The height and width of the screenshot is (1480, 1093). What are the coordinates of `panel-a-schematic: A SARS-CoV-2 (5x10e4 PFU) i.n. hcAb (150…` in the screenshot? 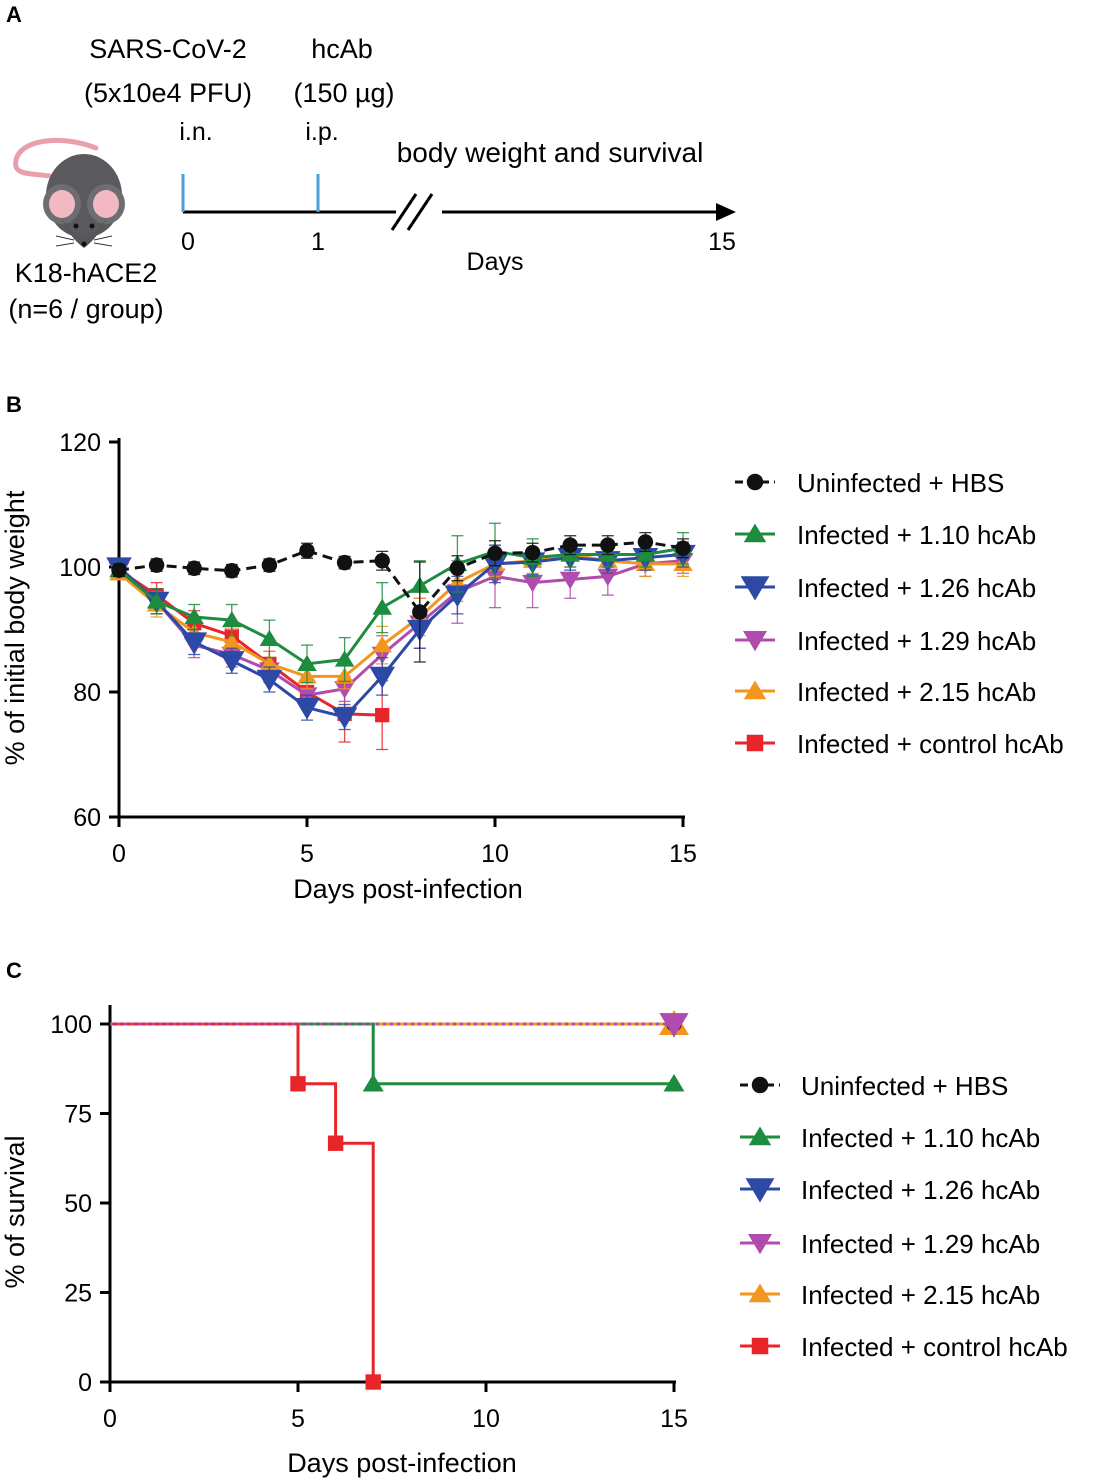 It's located at (371, 163).